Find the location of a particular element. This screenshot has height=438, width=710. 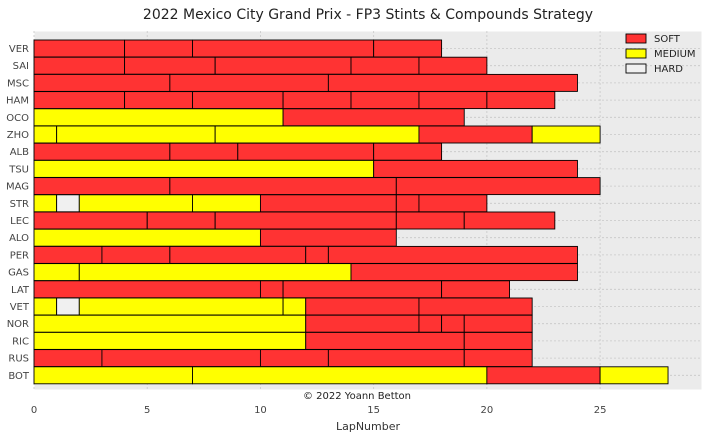

x-tick-label: 5 is located at coordinates (147, 410).